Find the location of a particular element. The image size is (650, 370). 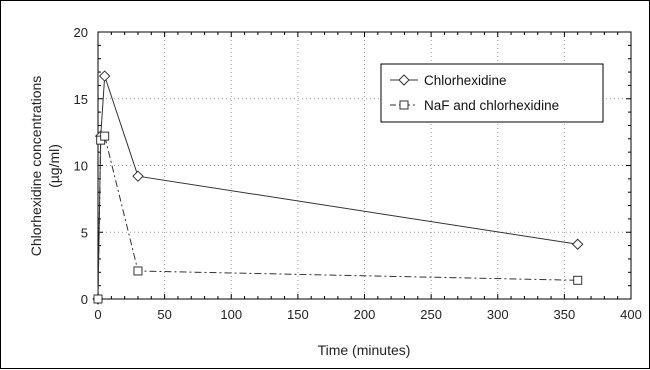

y-tick-label: 15 is located at coordinates (81, 99).